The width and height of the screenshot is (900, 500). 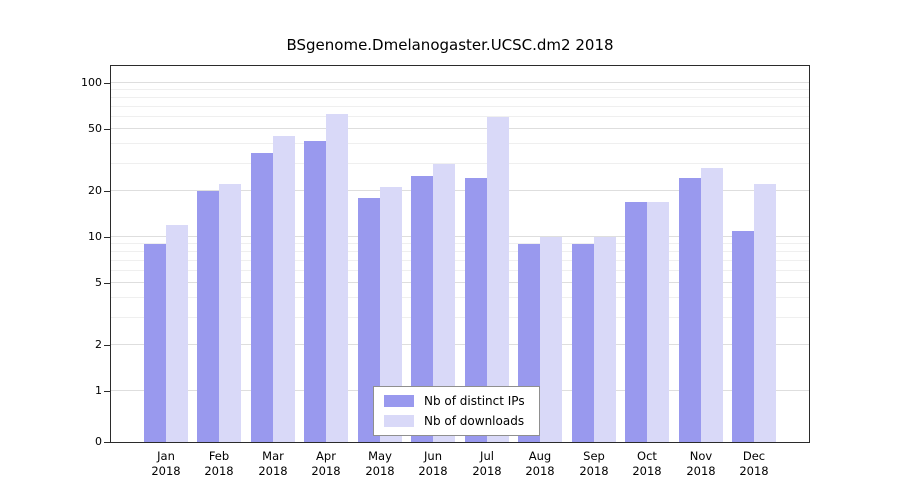 I want to click on x-tick-label: Nov 2018, so click(x=701, y=464).